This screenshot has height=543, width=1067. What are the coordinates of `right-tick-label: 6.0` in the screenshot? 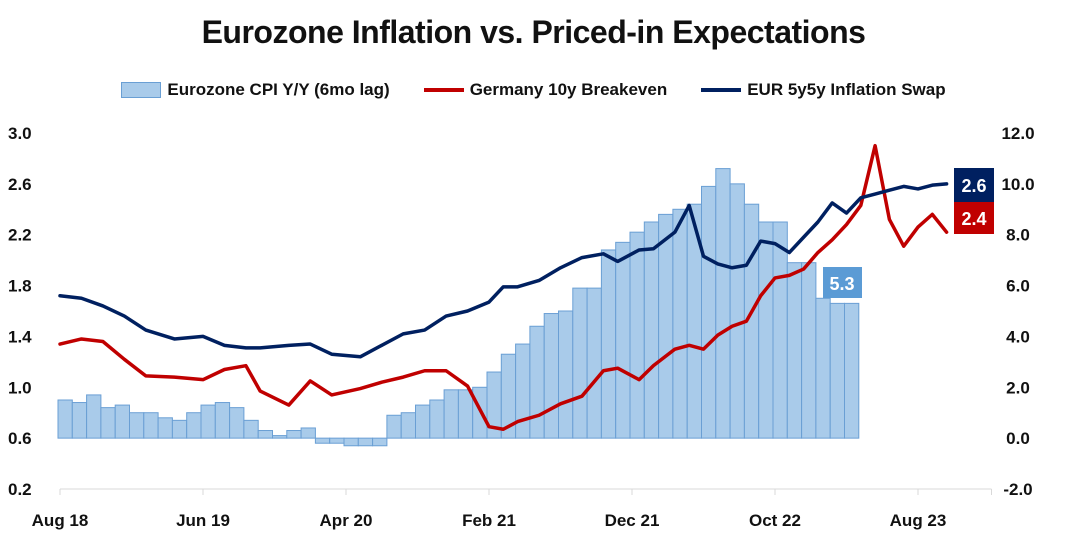 It's located at (1018, 286).